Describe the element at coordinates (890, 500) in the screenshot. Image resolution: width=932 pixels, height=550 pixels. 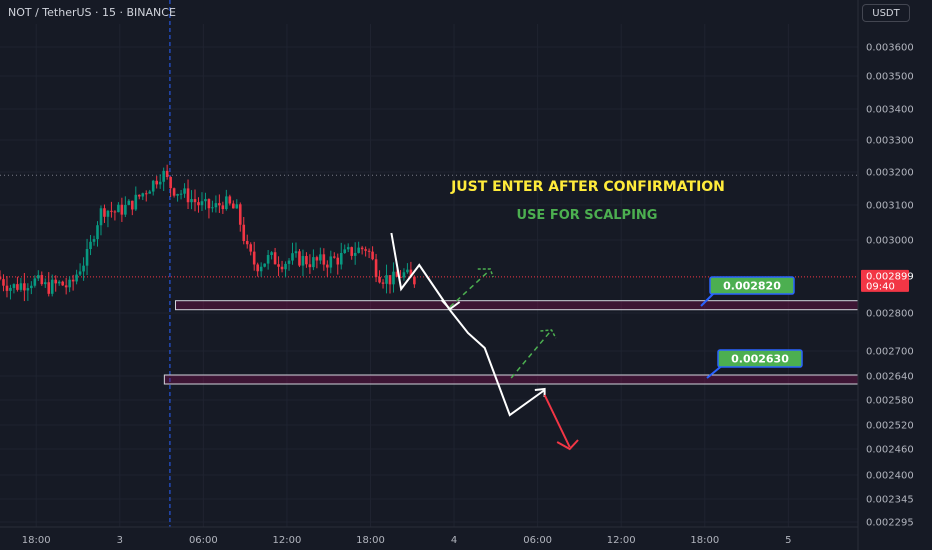
I see `price-tick-label: 0.002345` at that location.